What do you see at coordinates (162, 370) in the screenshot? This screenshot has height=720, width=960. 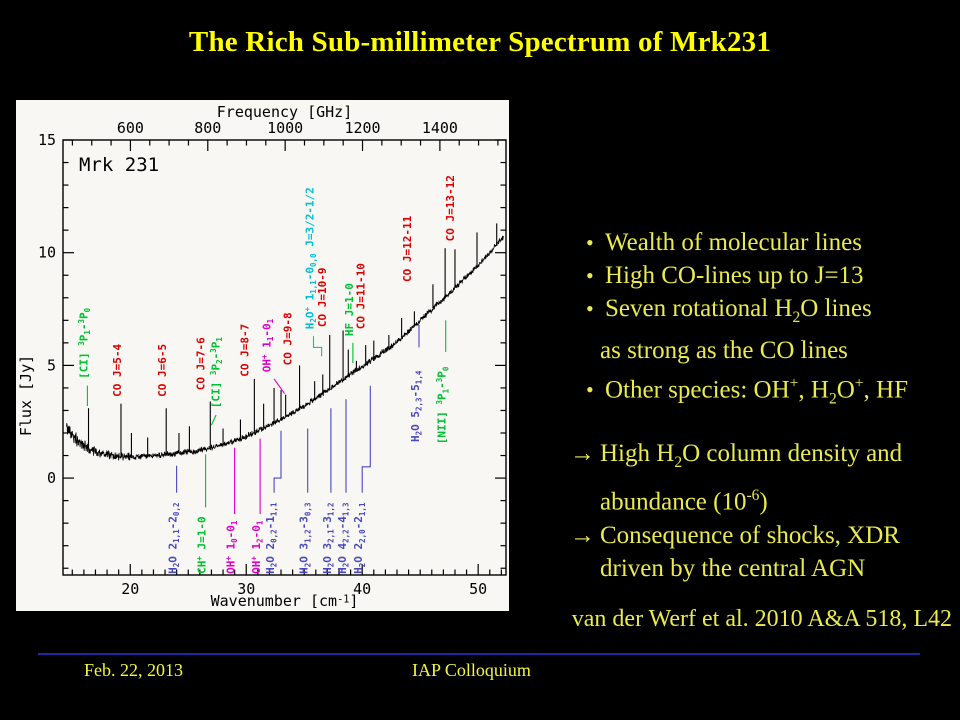 I see `line-label: CO J=6-5` at bounding box center [162, 370].